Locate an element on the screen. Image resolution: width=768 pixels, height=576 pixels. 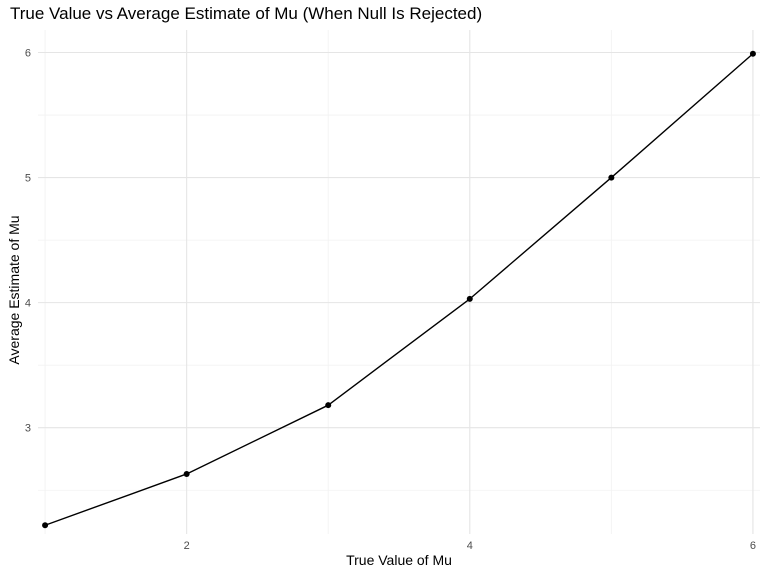
x-tick-label: 6 is located at coordinates (753, 546).